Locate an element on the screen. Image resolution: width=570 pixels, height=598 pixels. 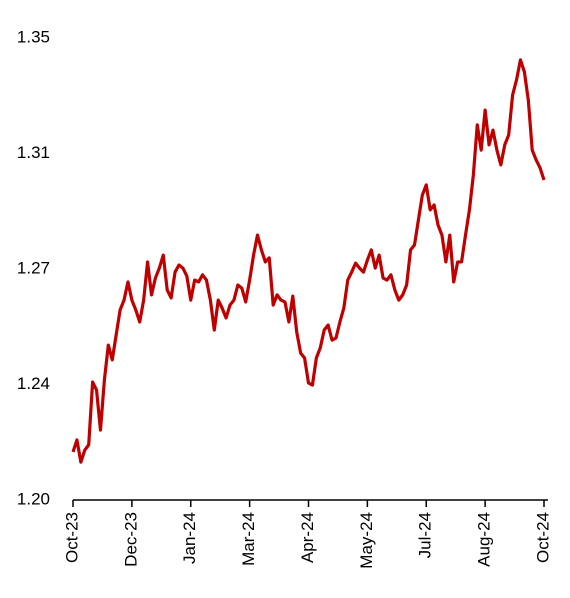
y-tick-label: 1.35 is located at coordinates (33, 36).